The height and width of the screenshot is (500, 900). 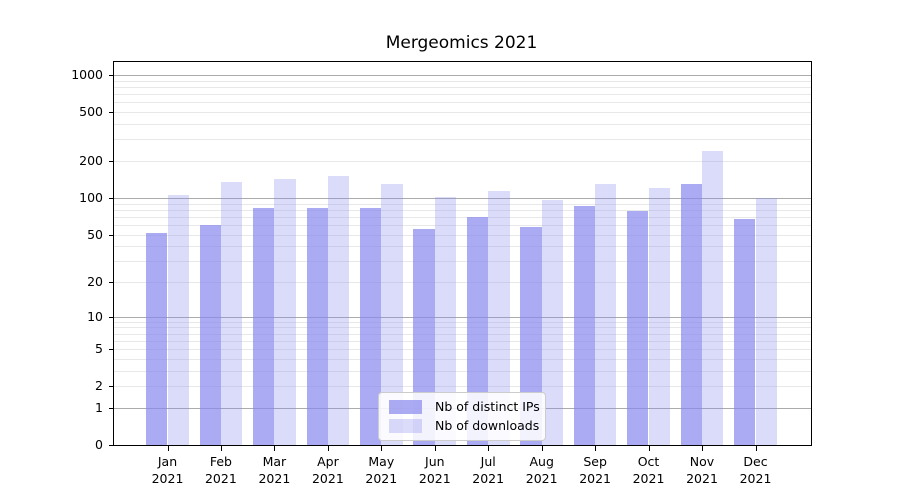 I want to click on legend-item-distinct-ips: Nb of distinct IPs, so click(x=462, y=406).